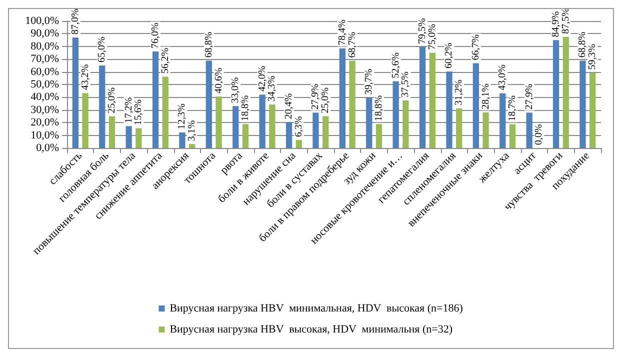 This screenshot has height=359, width=624. I want to click on data-label: 31,2%, so click(459, 93).